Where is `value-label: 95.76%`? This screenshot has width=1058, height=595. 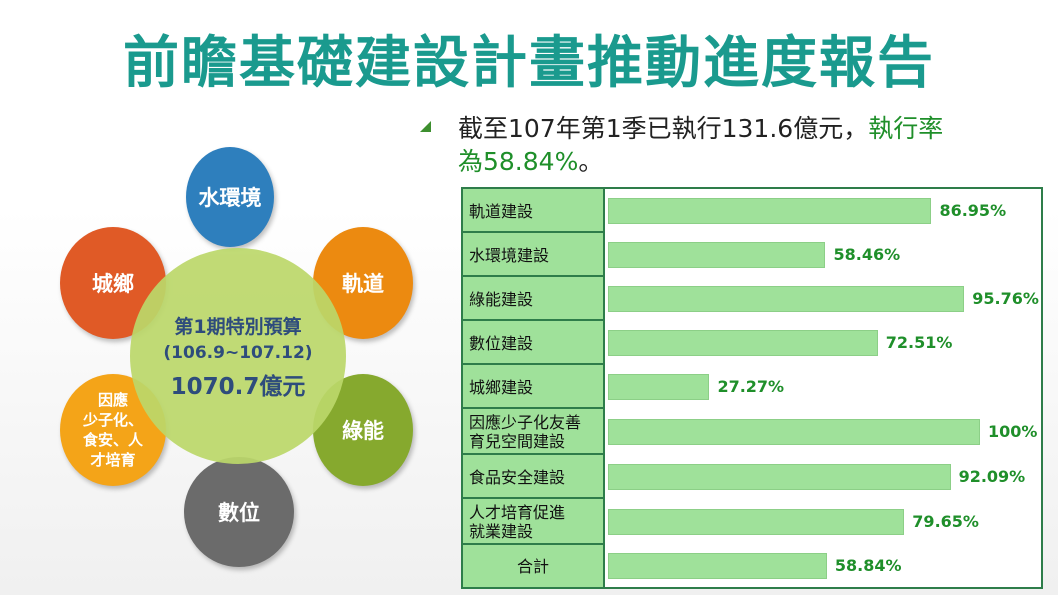
value-label: 95.76% is located at coordinates (1005, 298).